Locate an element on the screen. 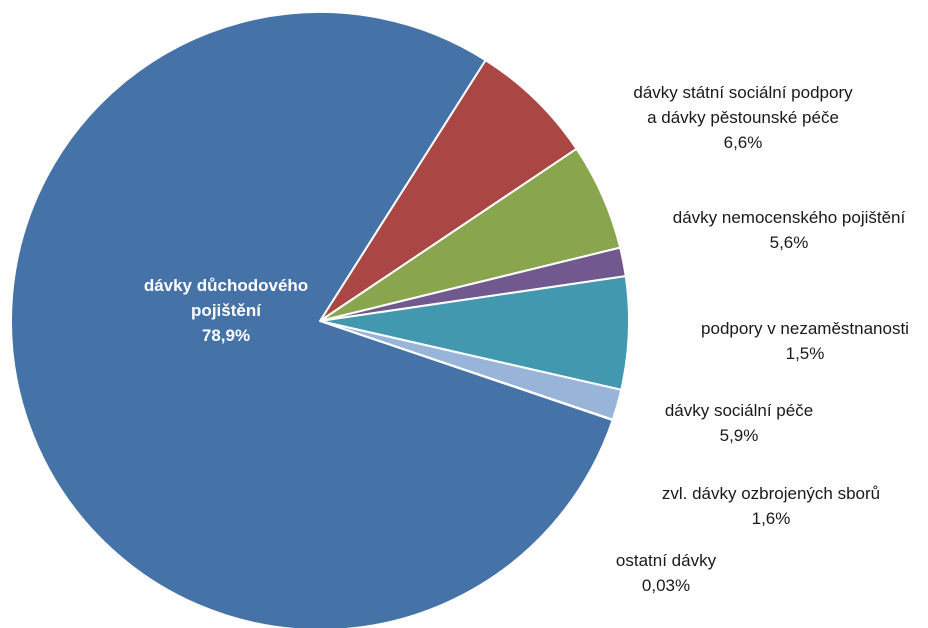 The width and height of the screenshot is (928, 628). pie-slice is located at coordinates (448, 190).